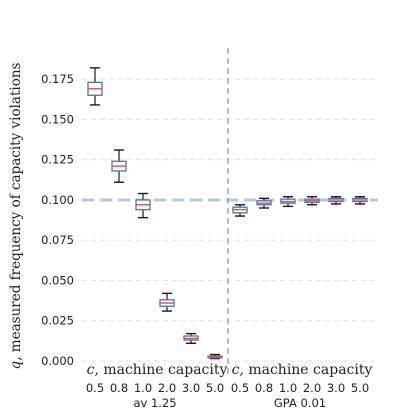 The height and width of the screenshot is (415, 415). What do you see at coordinates (57, 361) in the screenshot?
I see `y-tick-label: 0.000` at bounding box center [57, 361].